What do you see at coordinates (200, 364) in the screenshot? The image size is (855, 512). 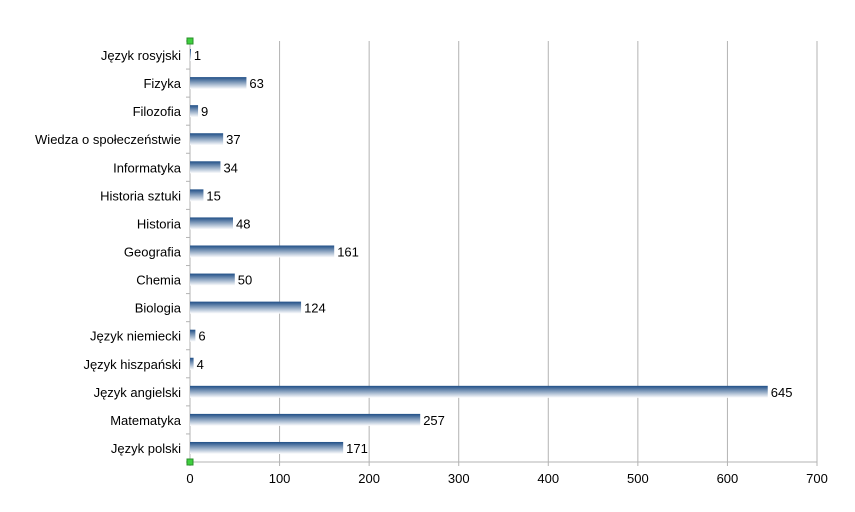 I see `value-label: 4` at bounding box center [200, 364].